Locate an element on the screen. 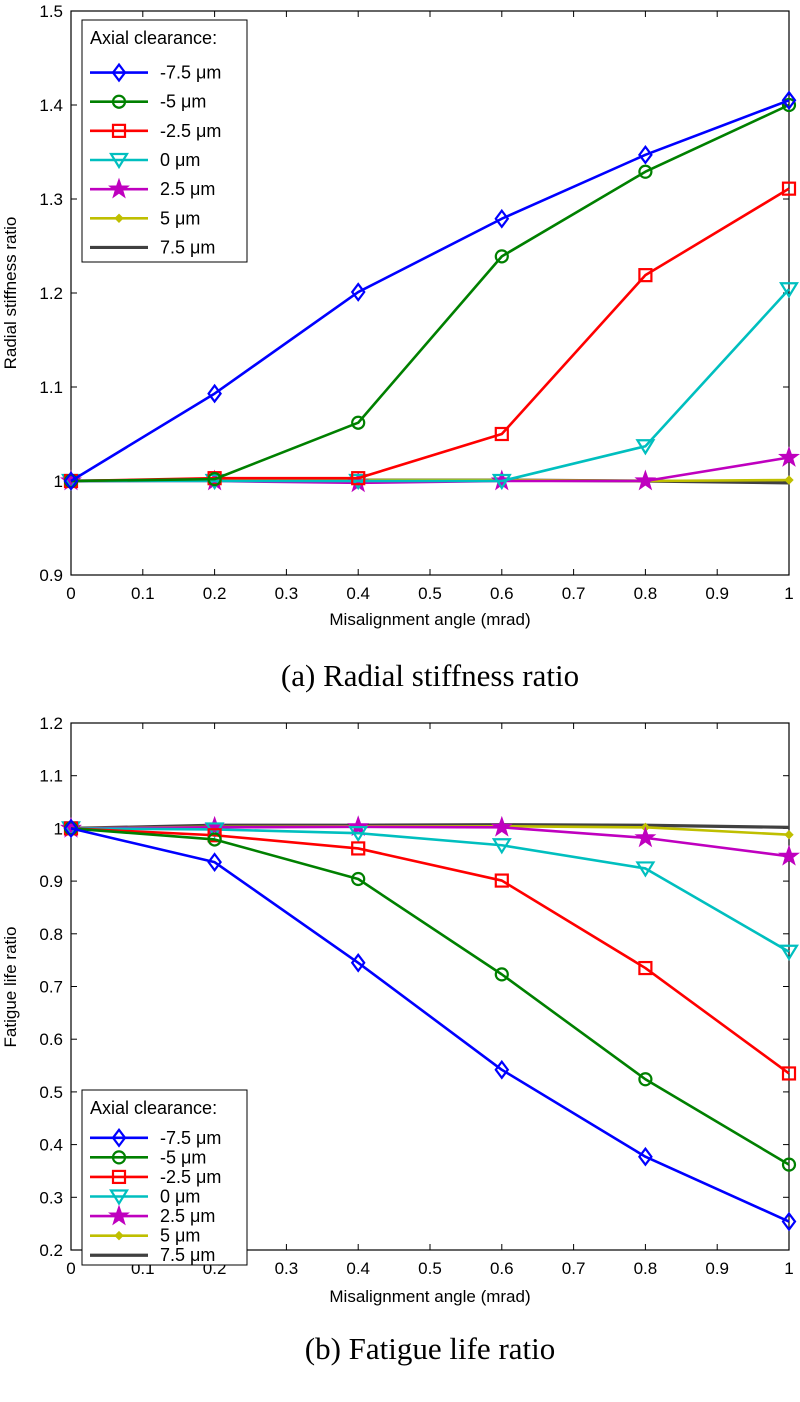 The width and height of the screenshot is (800, 1402). legend-title: Axial clearance: is located at coordinates (153, 1108).